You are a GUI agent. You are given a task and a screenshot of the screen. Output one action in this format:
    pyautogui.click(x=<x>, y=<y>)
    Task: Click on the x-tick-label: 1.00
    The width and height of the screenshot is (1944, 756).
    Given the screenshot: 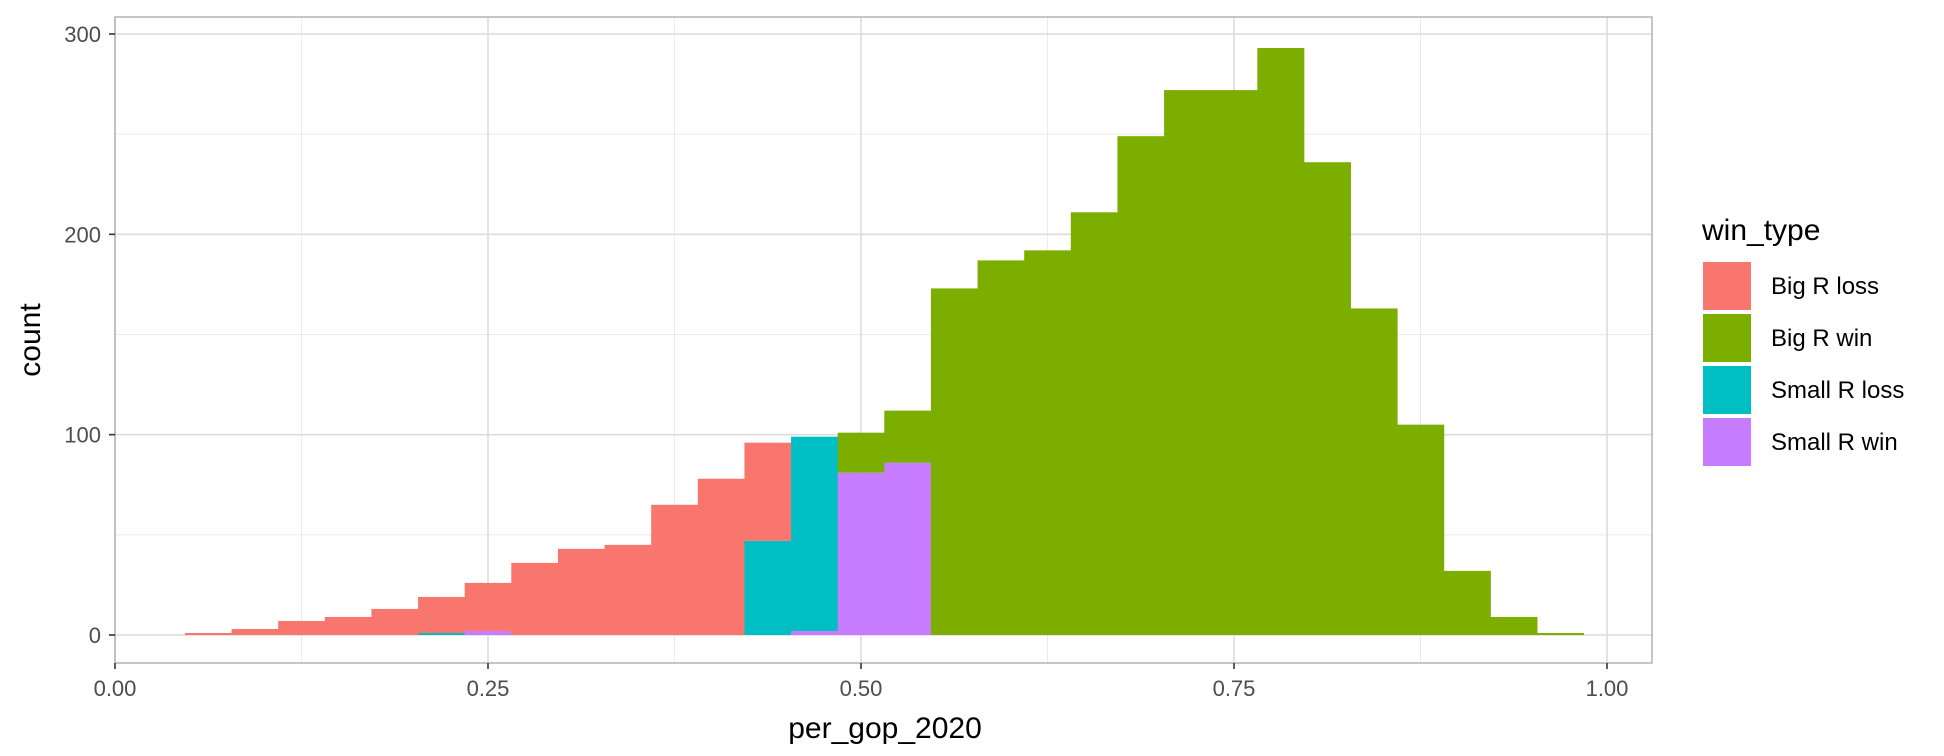 What is the action you would take?
    pyautogui.click(x=1607, y=688)
    